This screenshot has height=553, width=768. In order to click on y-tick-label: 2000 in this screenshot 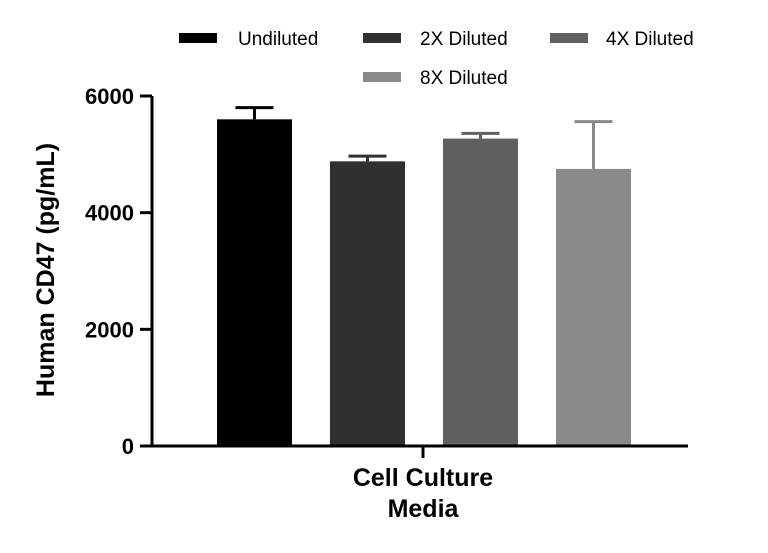, I will do `click(109, 329)`.